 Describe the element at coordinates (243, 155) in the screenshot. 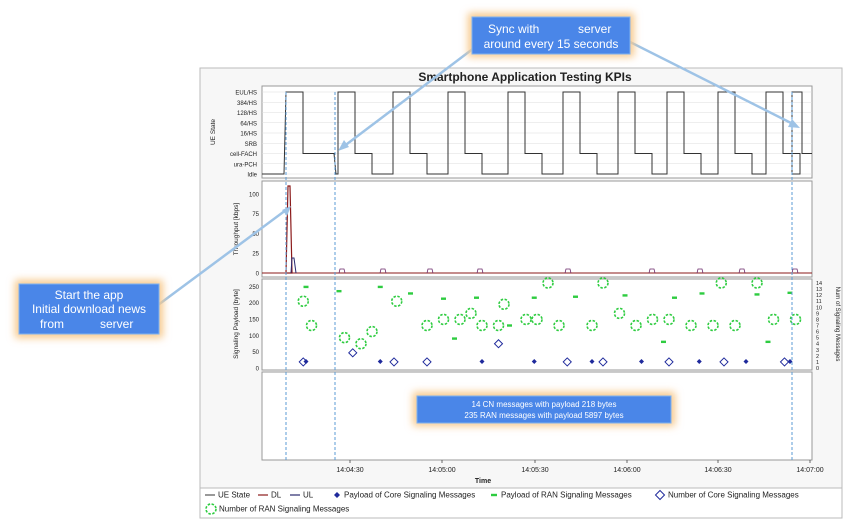

I see `ue-level-label: cell-FACH` at that location.